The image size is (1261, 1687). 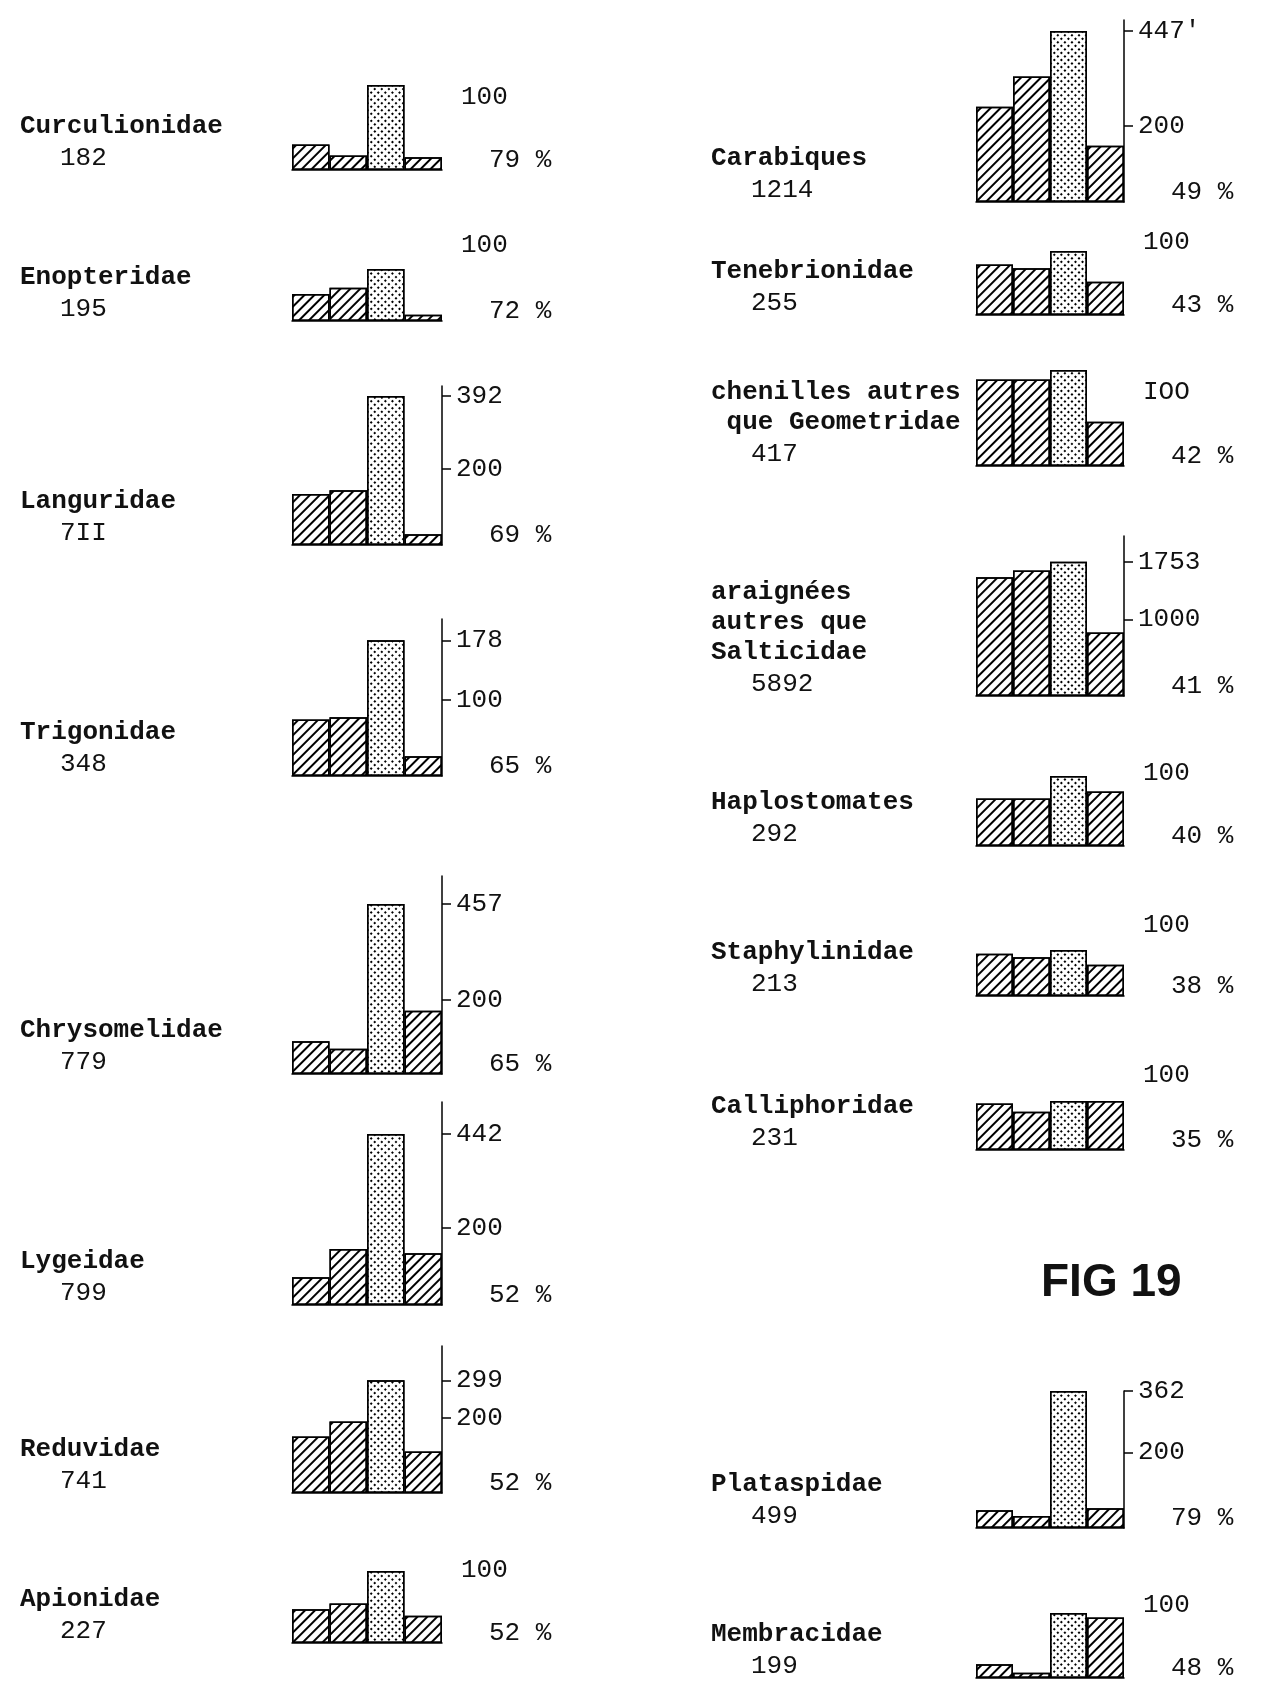 What do you see at coordinates (812, 1106) in the screenshot?
I see `chart-title: Calliphoridae` at bounding box center [812, 1106].